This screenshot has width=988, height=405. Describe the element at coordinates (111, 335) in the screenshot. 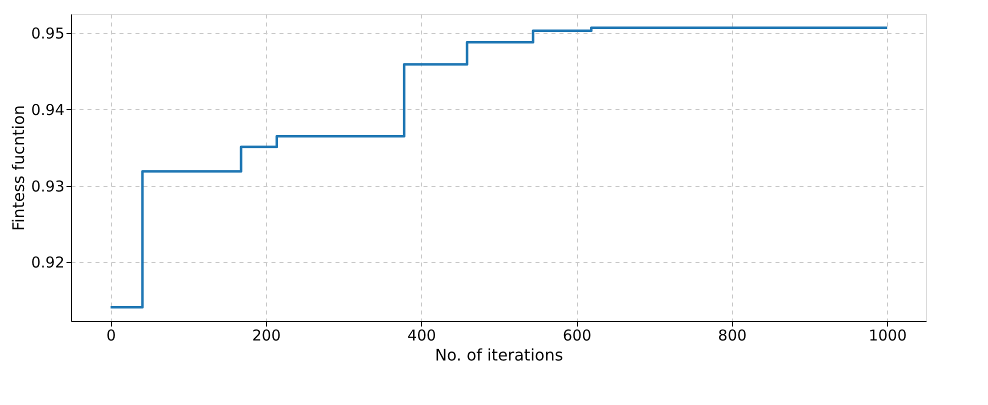

I see `x-tick-label: 0` at that location.